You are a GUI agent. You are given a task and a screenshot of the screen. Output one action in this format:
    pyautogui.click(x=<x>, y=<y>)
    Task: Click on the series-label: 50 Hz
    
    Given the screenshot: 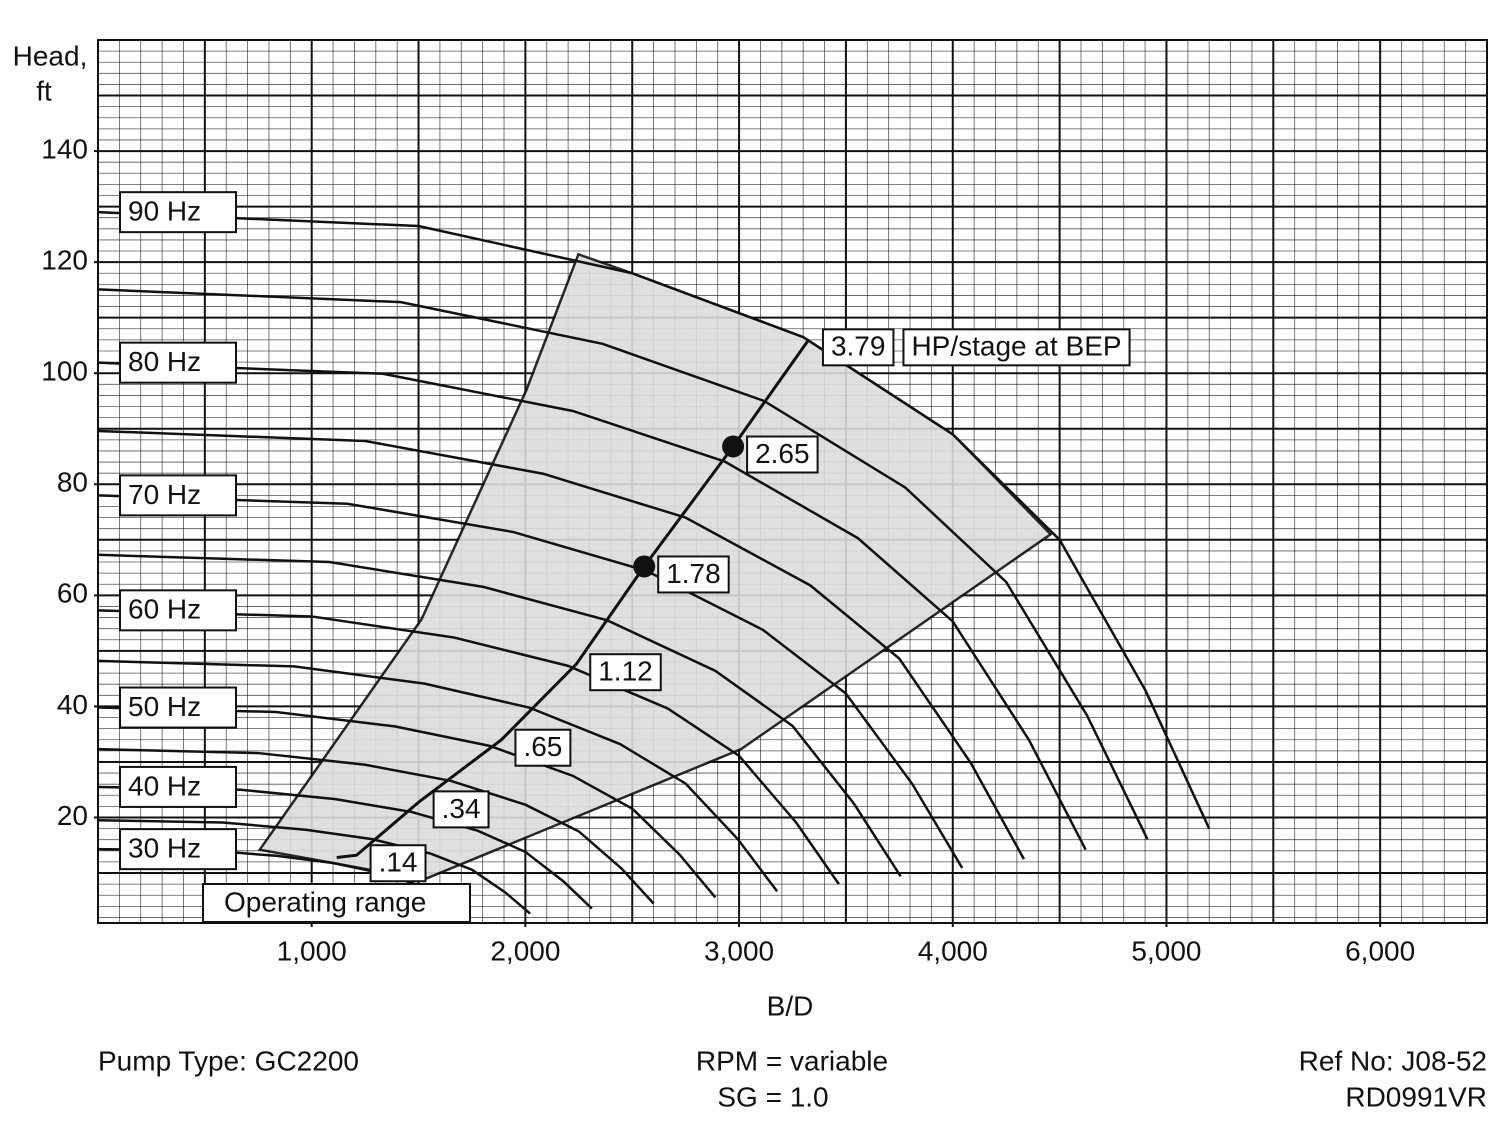 What is the action you would take?
    pyautogui.click(x=164, y=706)
    